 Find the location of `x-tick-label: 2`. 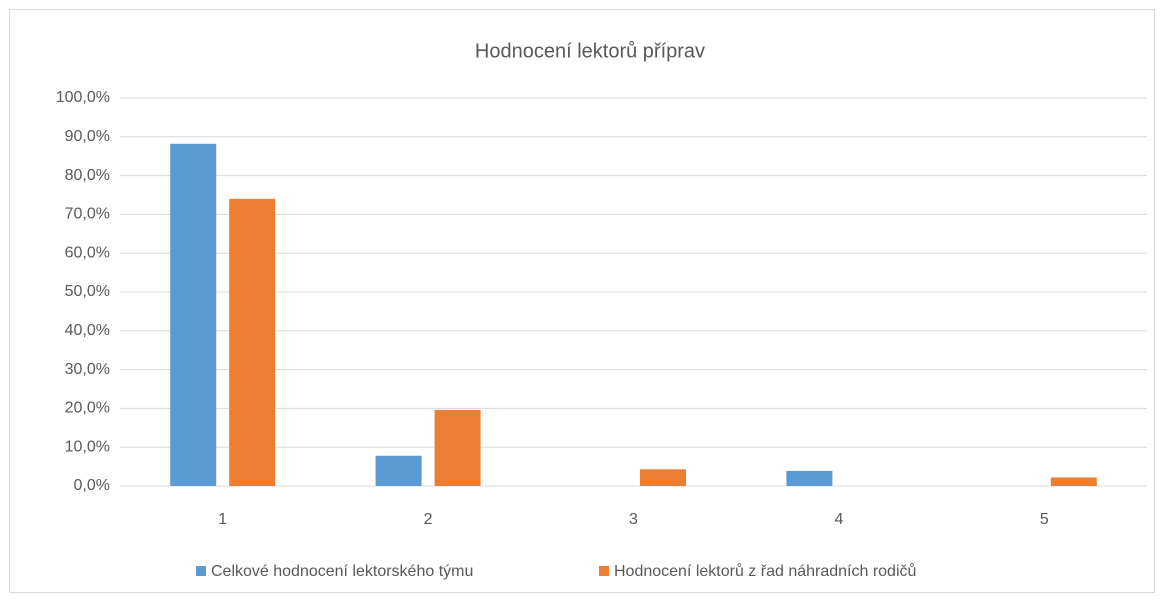

x-tick-label: 2 is located at coordinates (428, 519).